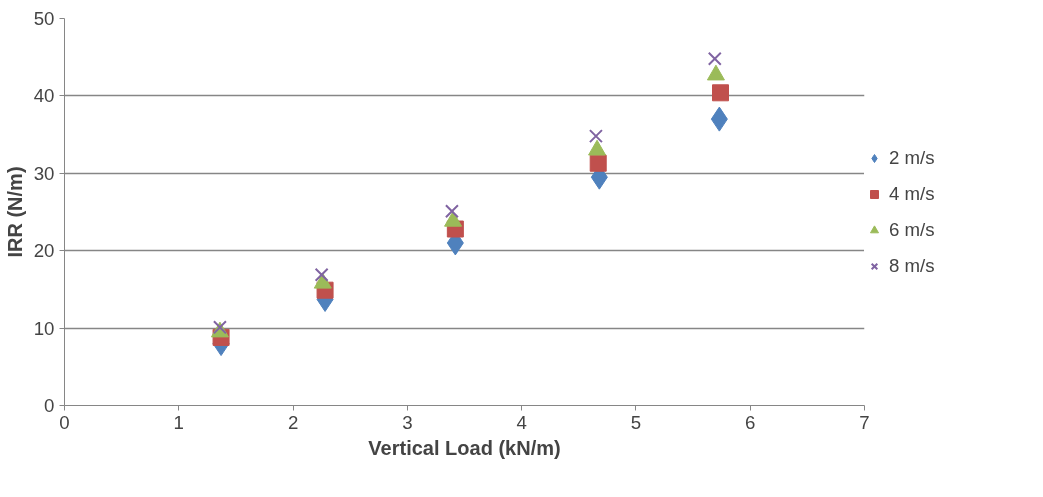 This screenshot has width=1043, height=497. What do you see at coordinates (44, 96) in the screenshot?
I see `y-tick-label: 40` at bounding box center [44, 96].